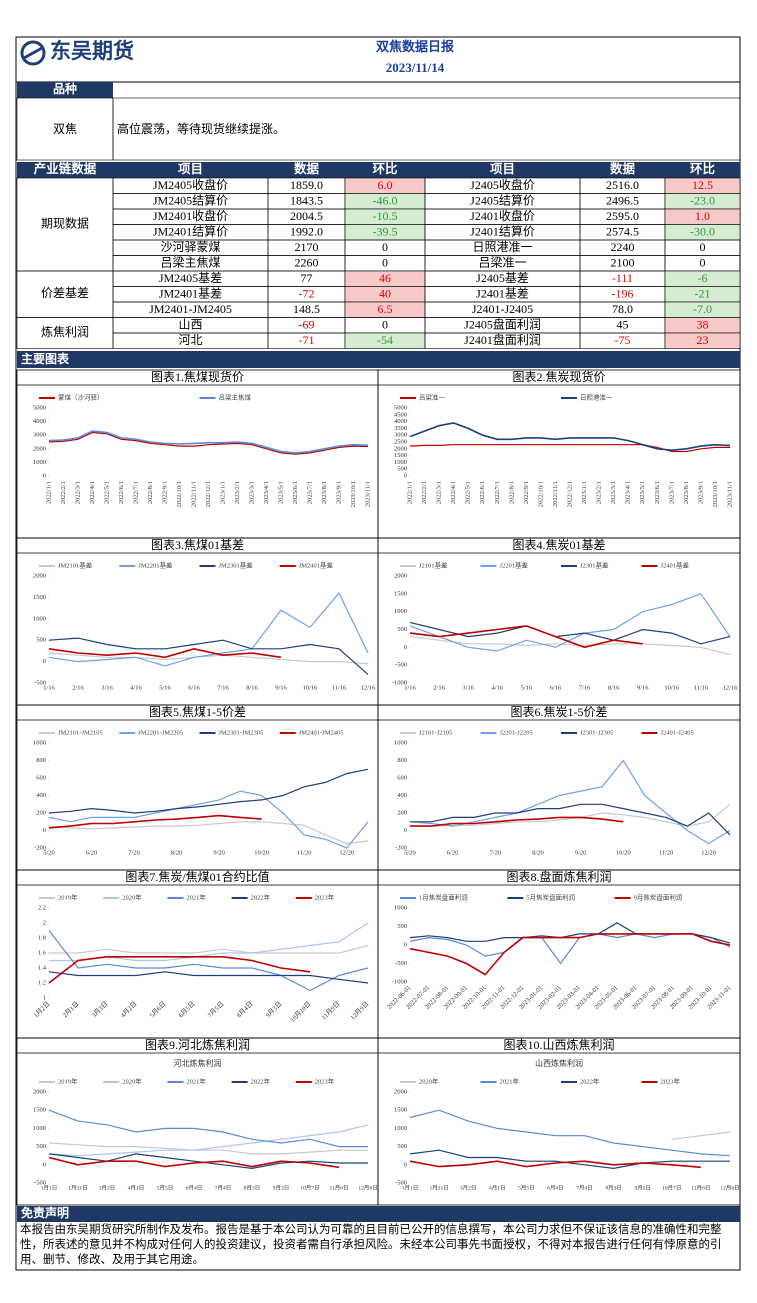  Describe the element at coordinates (622, 278) in the screenshot. I see `cell-text: -111` at that location.